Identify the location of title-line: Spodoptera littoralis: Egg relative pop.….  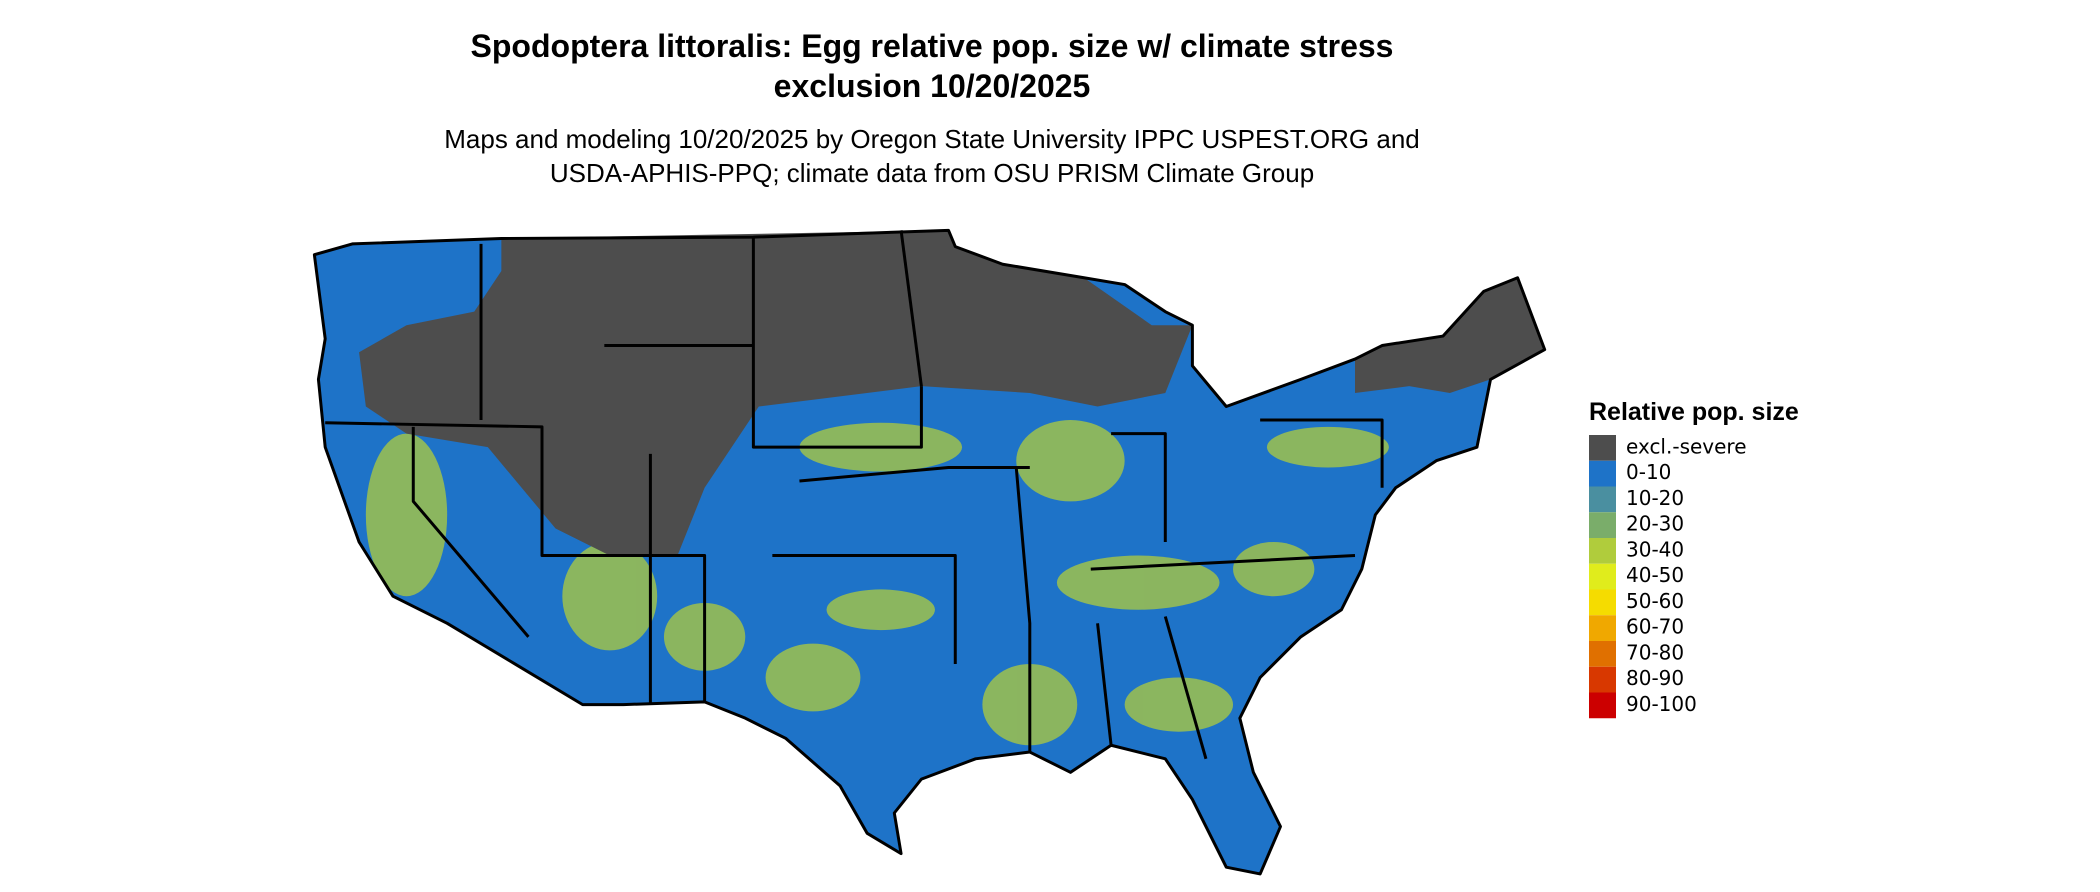
(932, 46).